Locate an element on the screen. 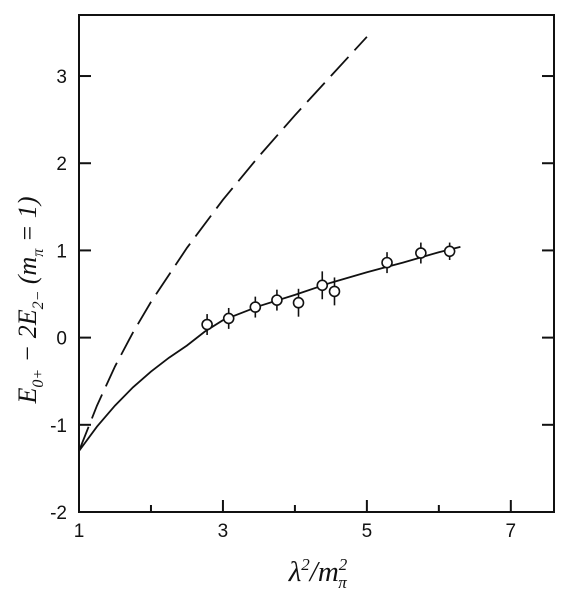 The width and height of the screenshot is (581, 594). x-tick-label: 3 is located at coordinates (223, 531).